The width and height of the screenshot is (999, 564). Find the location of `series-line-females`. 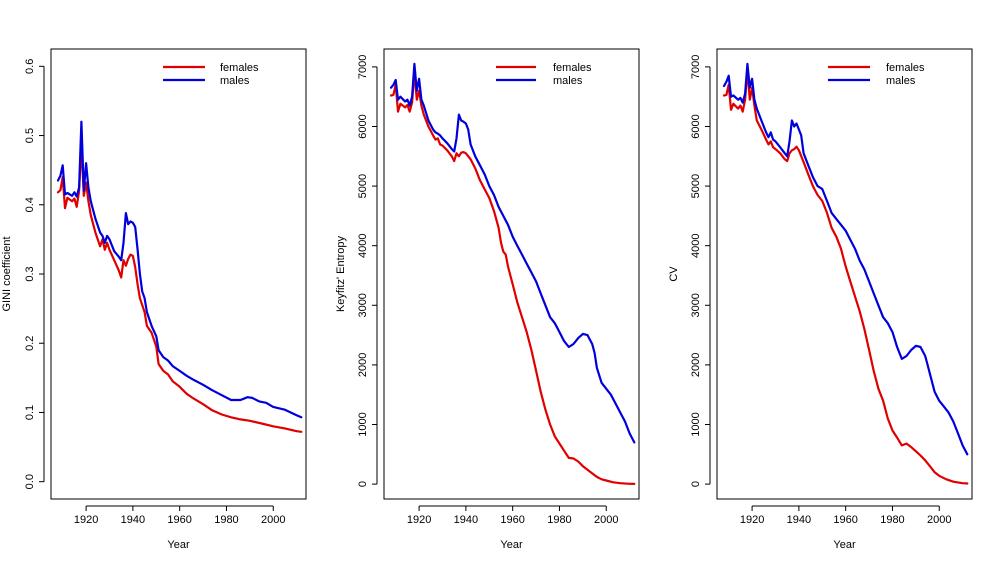

series-line-females is located at coordinates (179, 287).